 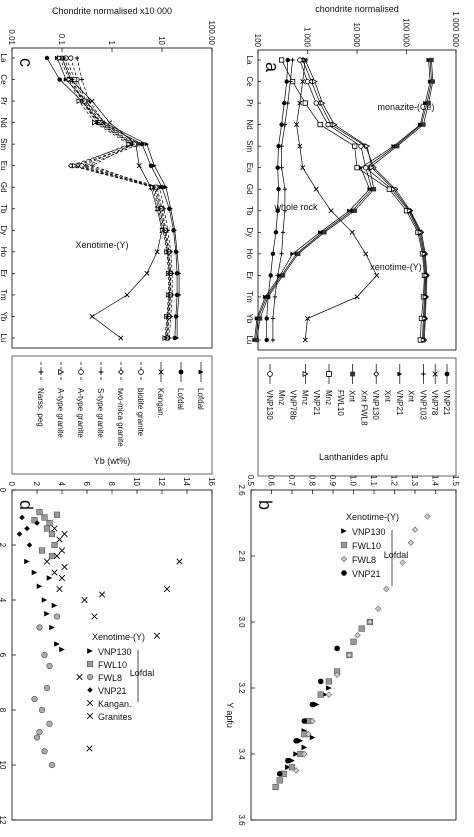 What do you see at coordinates (61, 40) in the screenshot?
I see `y-tick-label: 0.1` at bounding box center [61, 40].